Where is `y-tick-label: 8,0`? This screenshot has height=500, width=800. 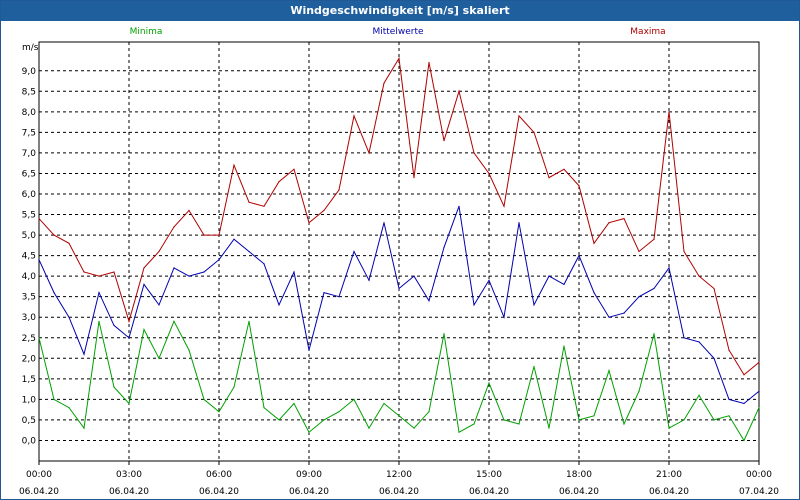
y-tick-label: 8,0 is located at coordinates (29, 113).